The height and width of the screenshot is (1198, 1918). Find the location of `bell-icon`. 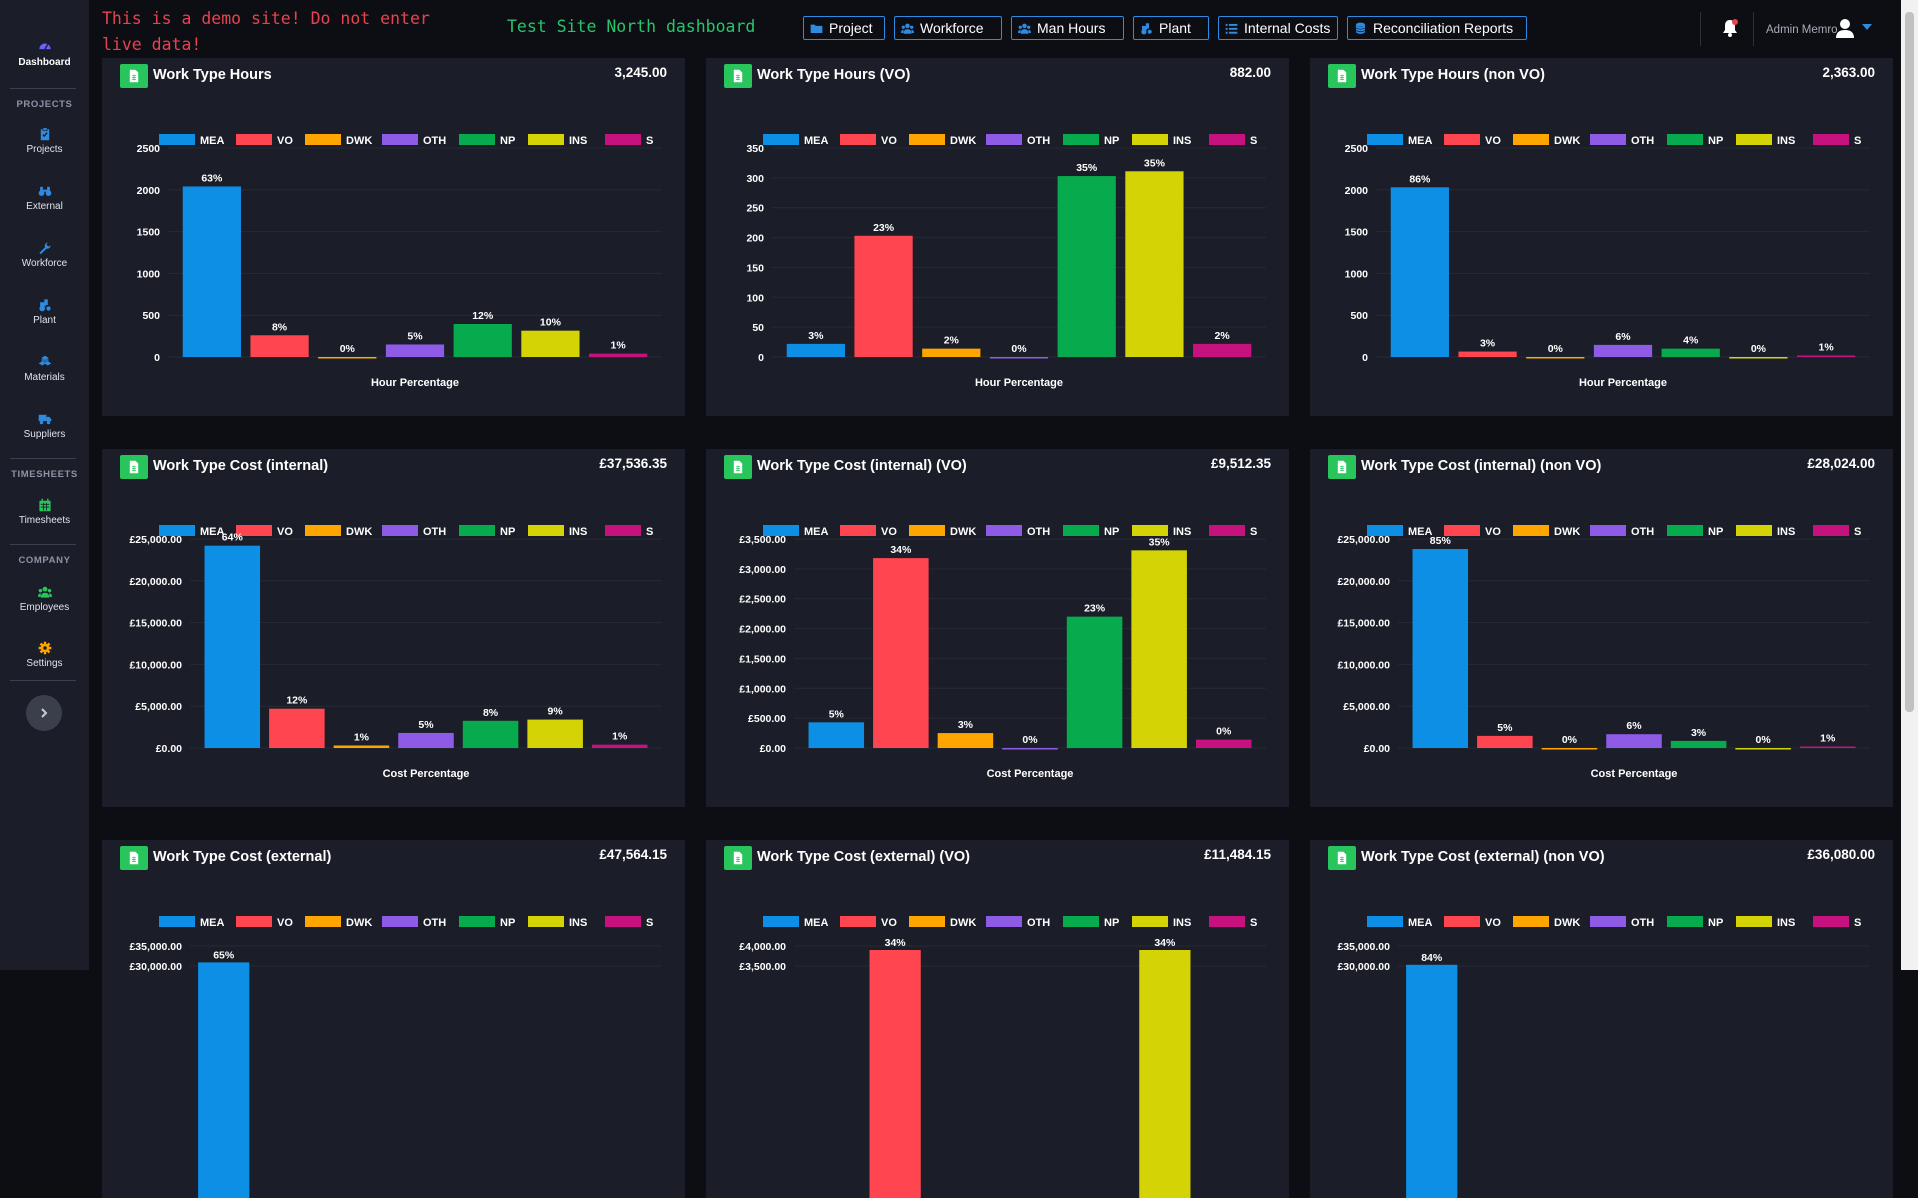

bell-icon is located at coordinates (1730, 28).